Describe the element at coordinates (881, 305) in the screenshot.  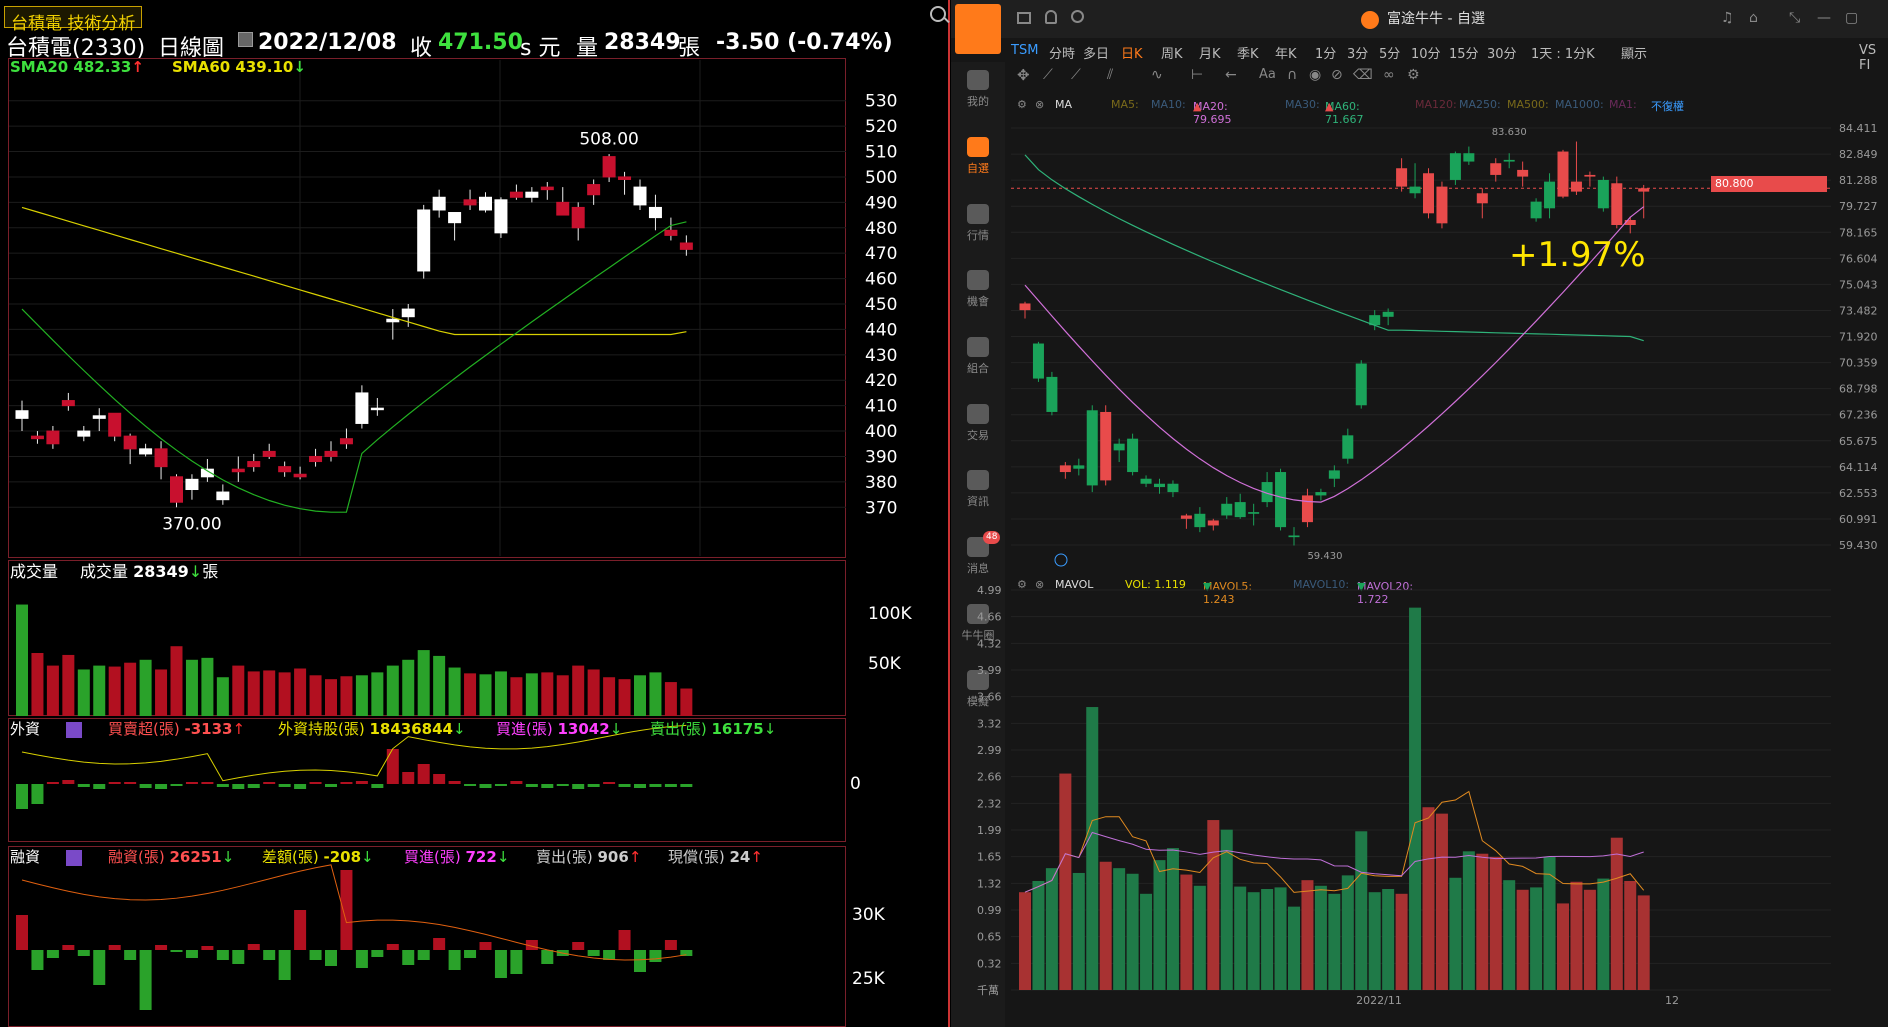
I see `price-axis-label: 450` at that location.